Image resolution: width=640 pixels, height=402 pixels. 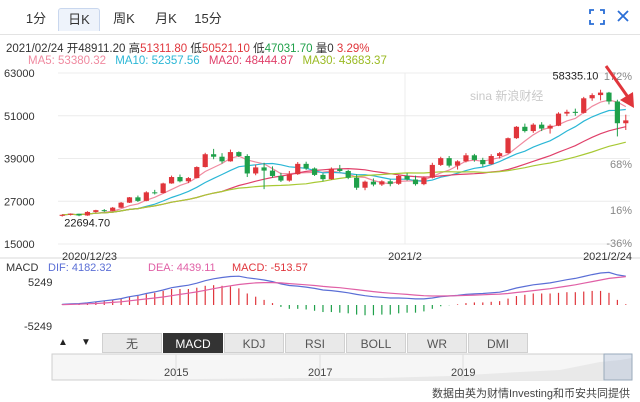 I want to click on indicator-kdj: KDJ, so click(x=254, y=343).